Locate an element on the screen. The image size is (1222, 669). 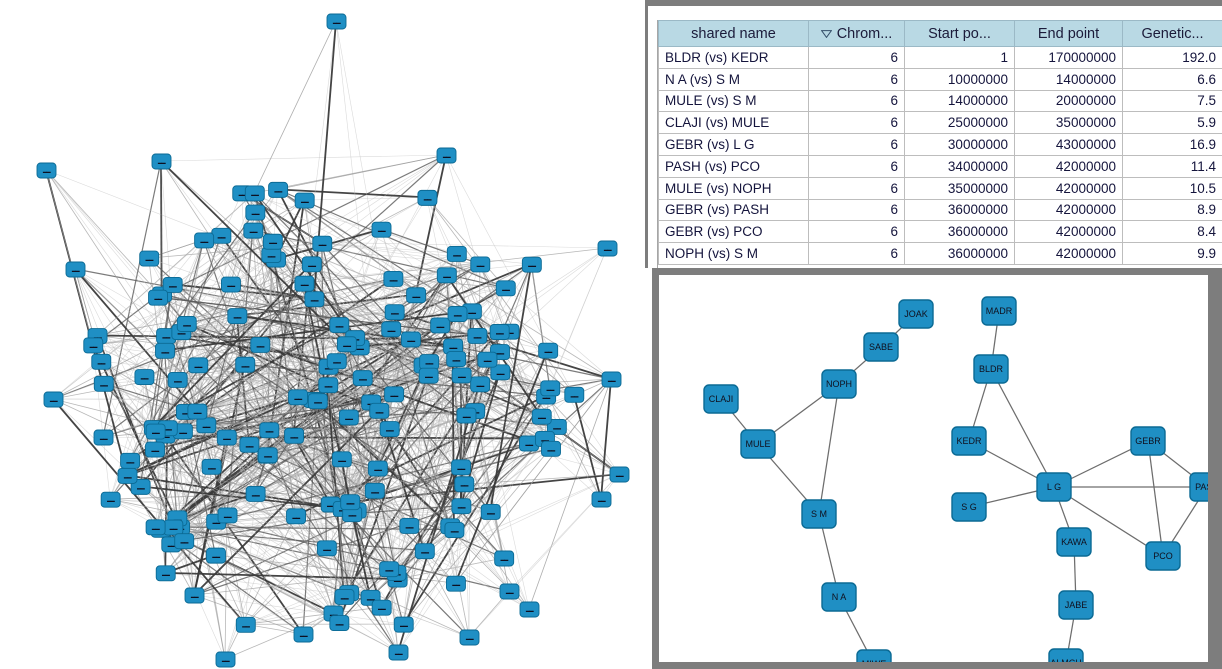
cell-start_point: 34000000 is located at coordinates (959, 166).